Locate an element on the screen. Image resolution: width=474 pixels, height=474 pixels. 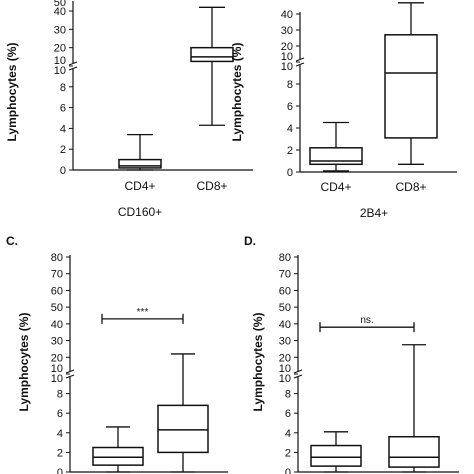
panel-label: D. is located at coordinates (250, 241).